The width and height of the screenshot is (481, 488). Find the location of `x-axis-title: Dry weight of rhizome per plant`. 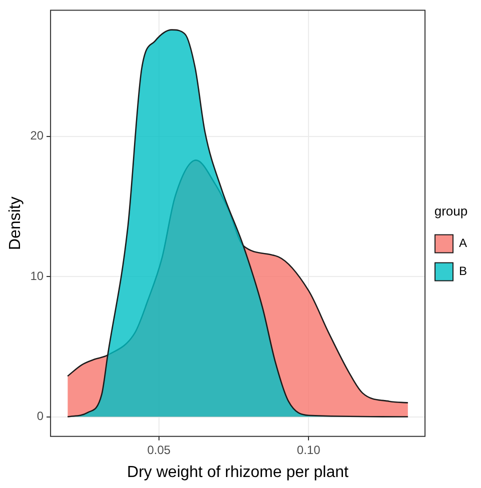

x-axis-title: Dry weight of rhizome per plant is located at coordinates (238, 472).